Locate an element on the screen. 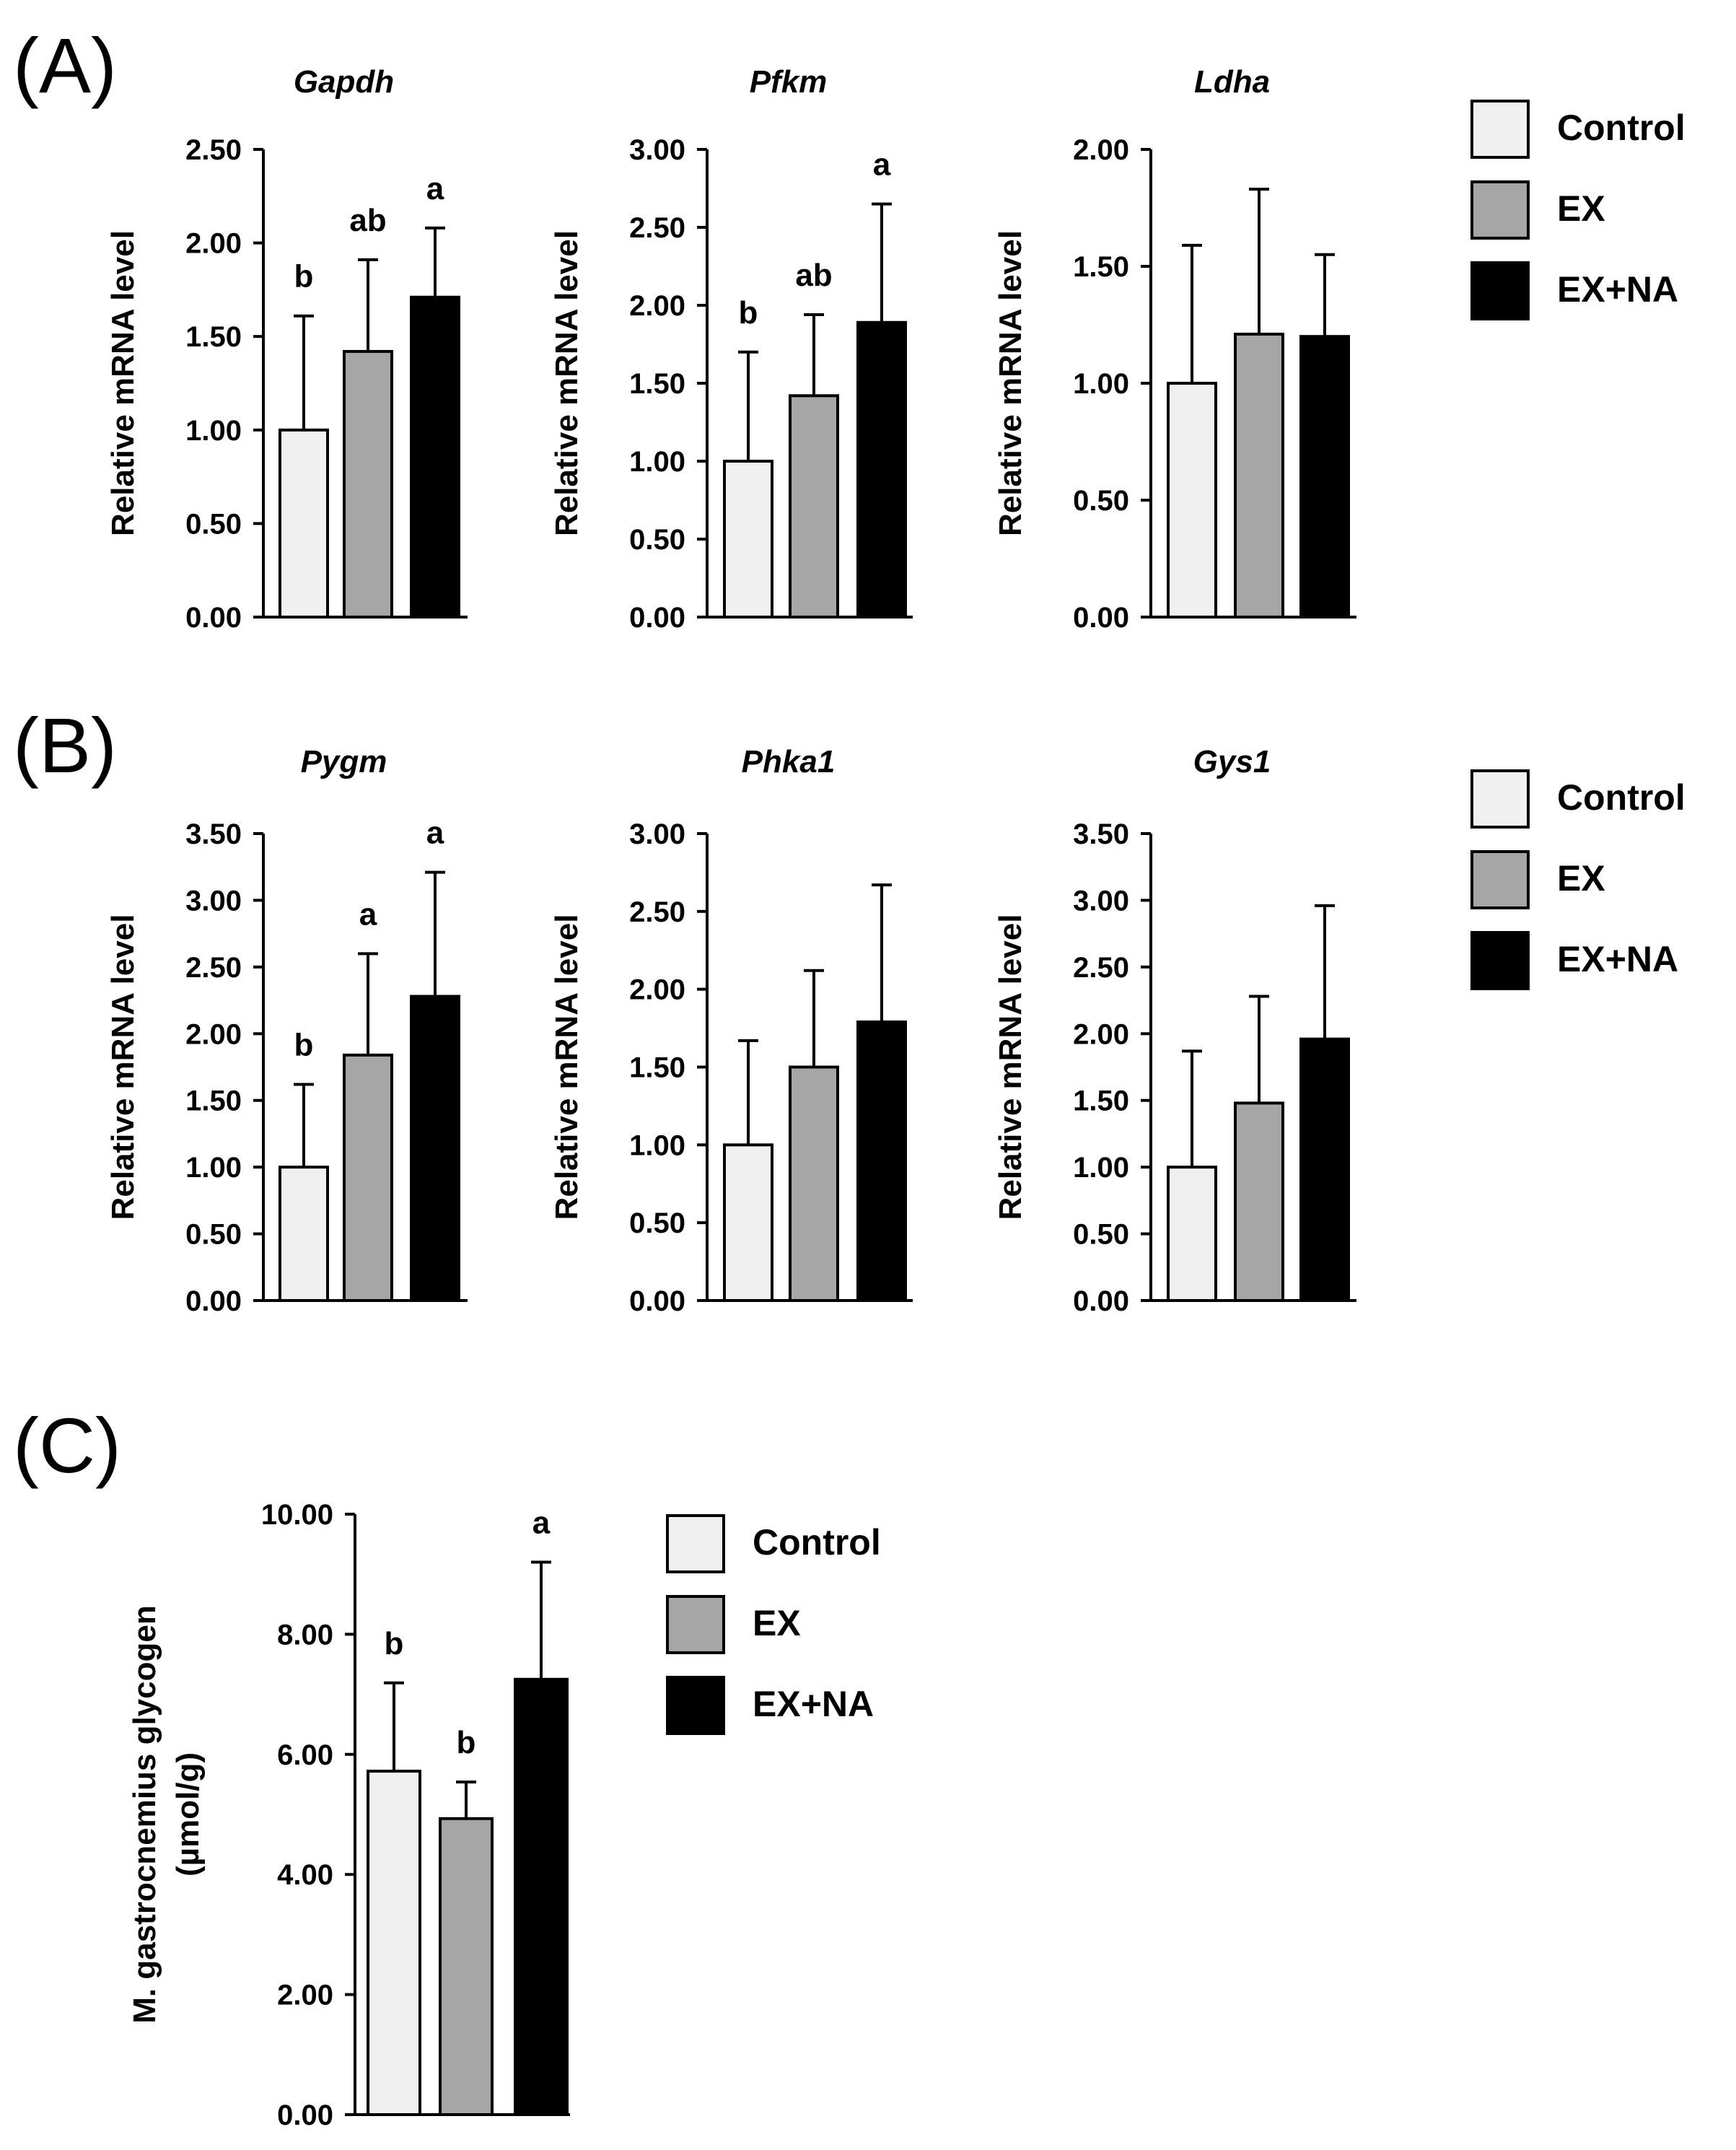  chart-title: Gapdh is located at coordinates (344, 82).